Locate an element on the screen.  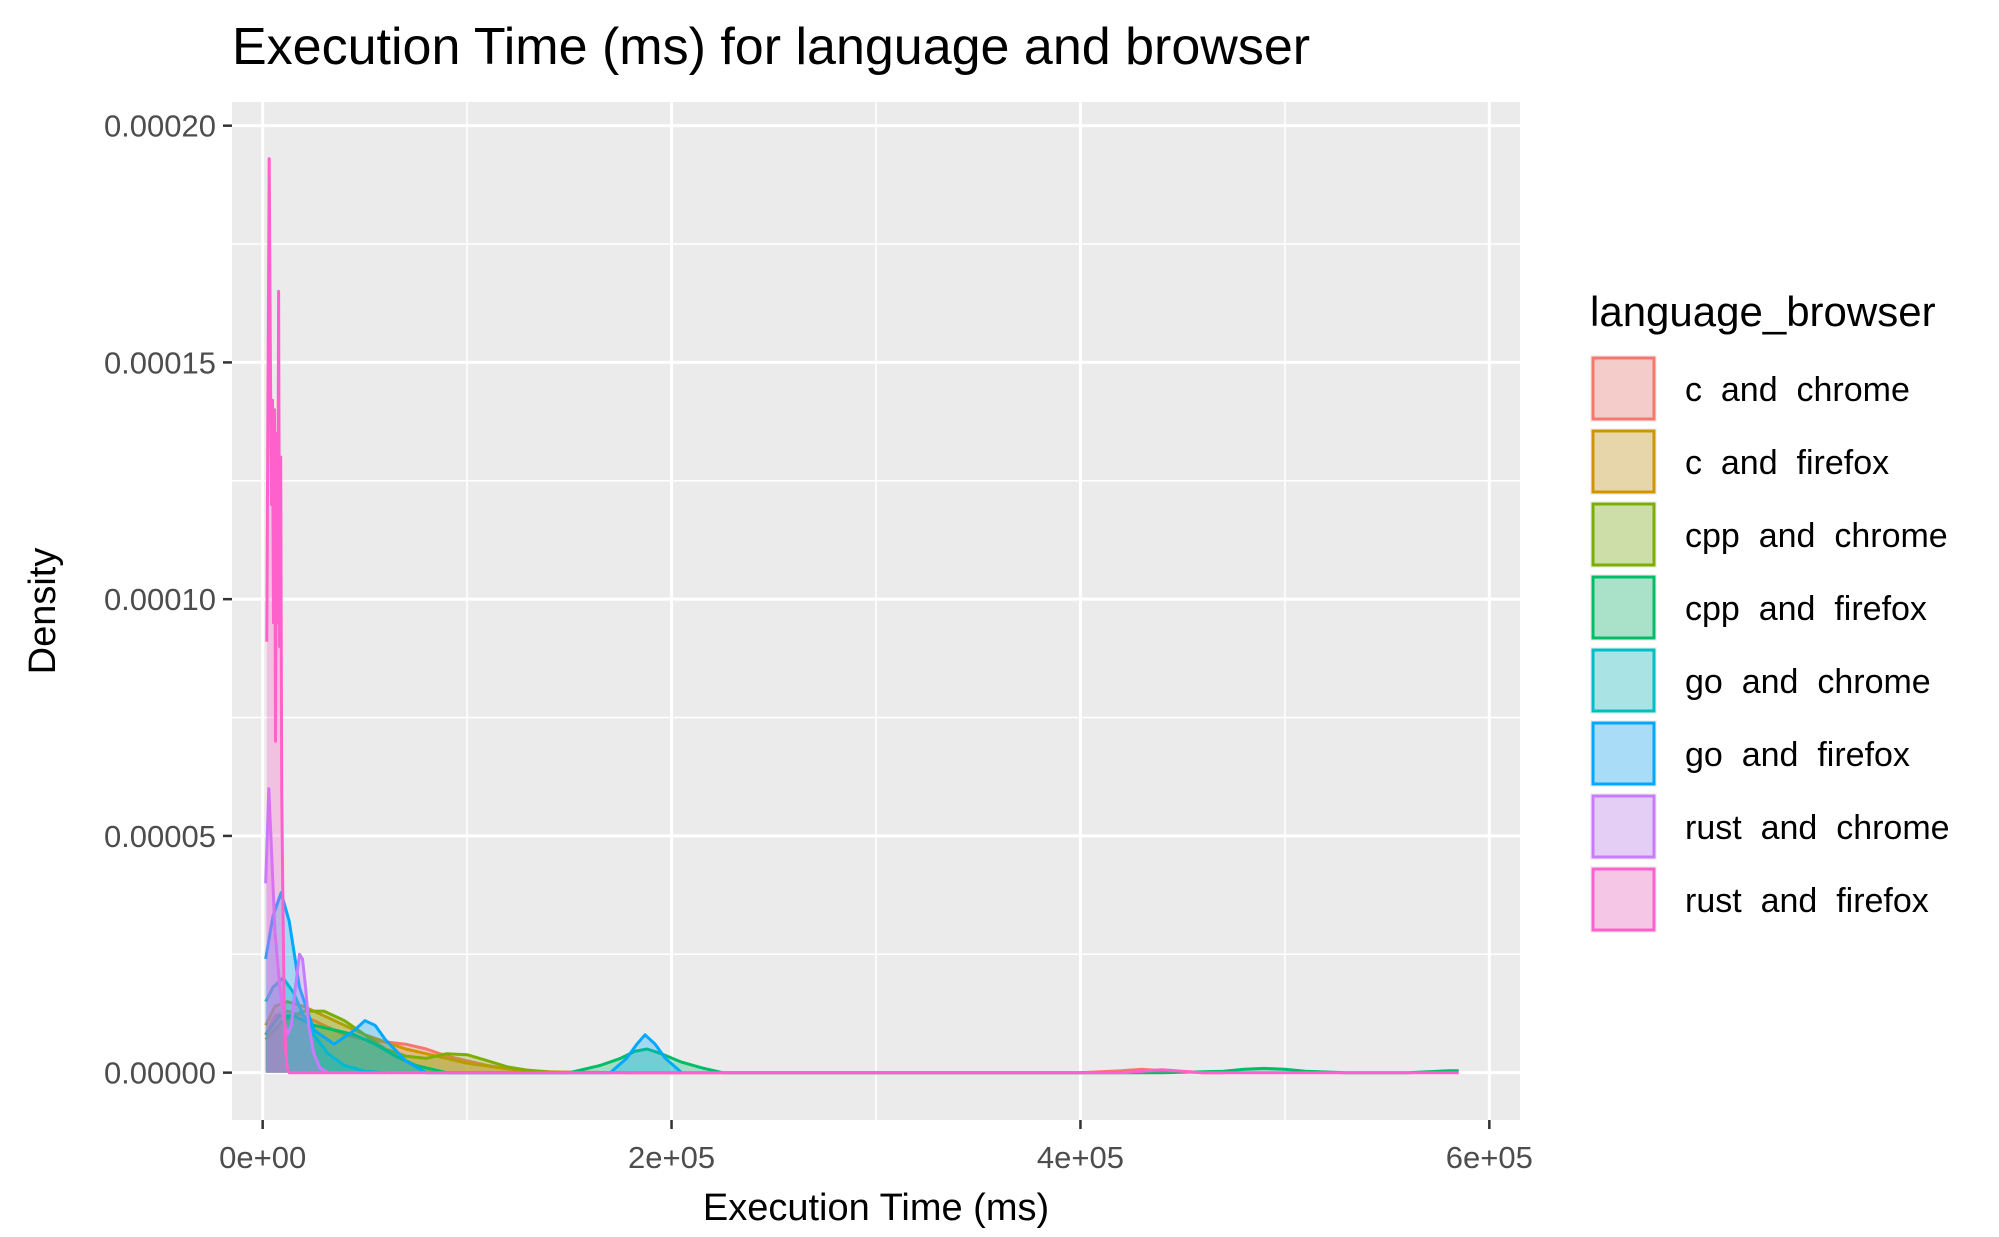
x-tick-label: 6e+05 is located at coordinates (1489, 1157).